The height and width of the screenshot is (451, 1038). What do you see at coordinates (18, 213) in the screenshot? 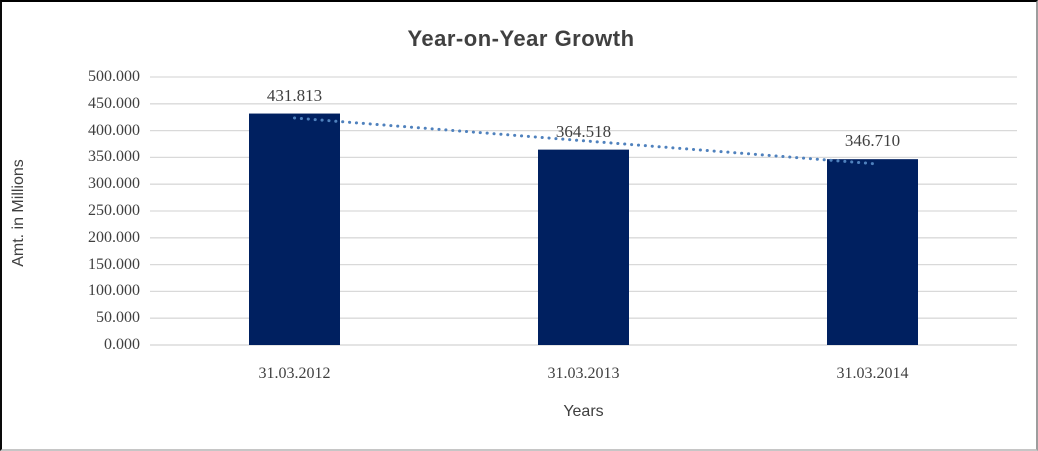
I see `y-axis-title: Amt. in Millions` at bounding box center [18, 213].